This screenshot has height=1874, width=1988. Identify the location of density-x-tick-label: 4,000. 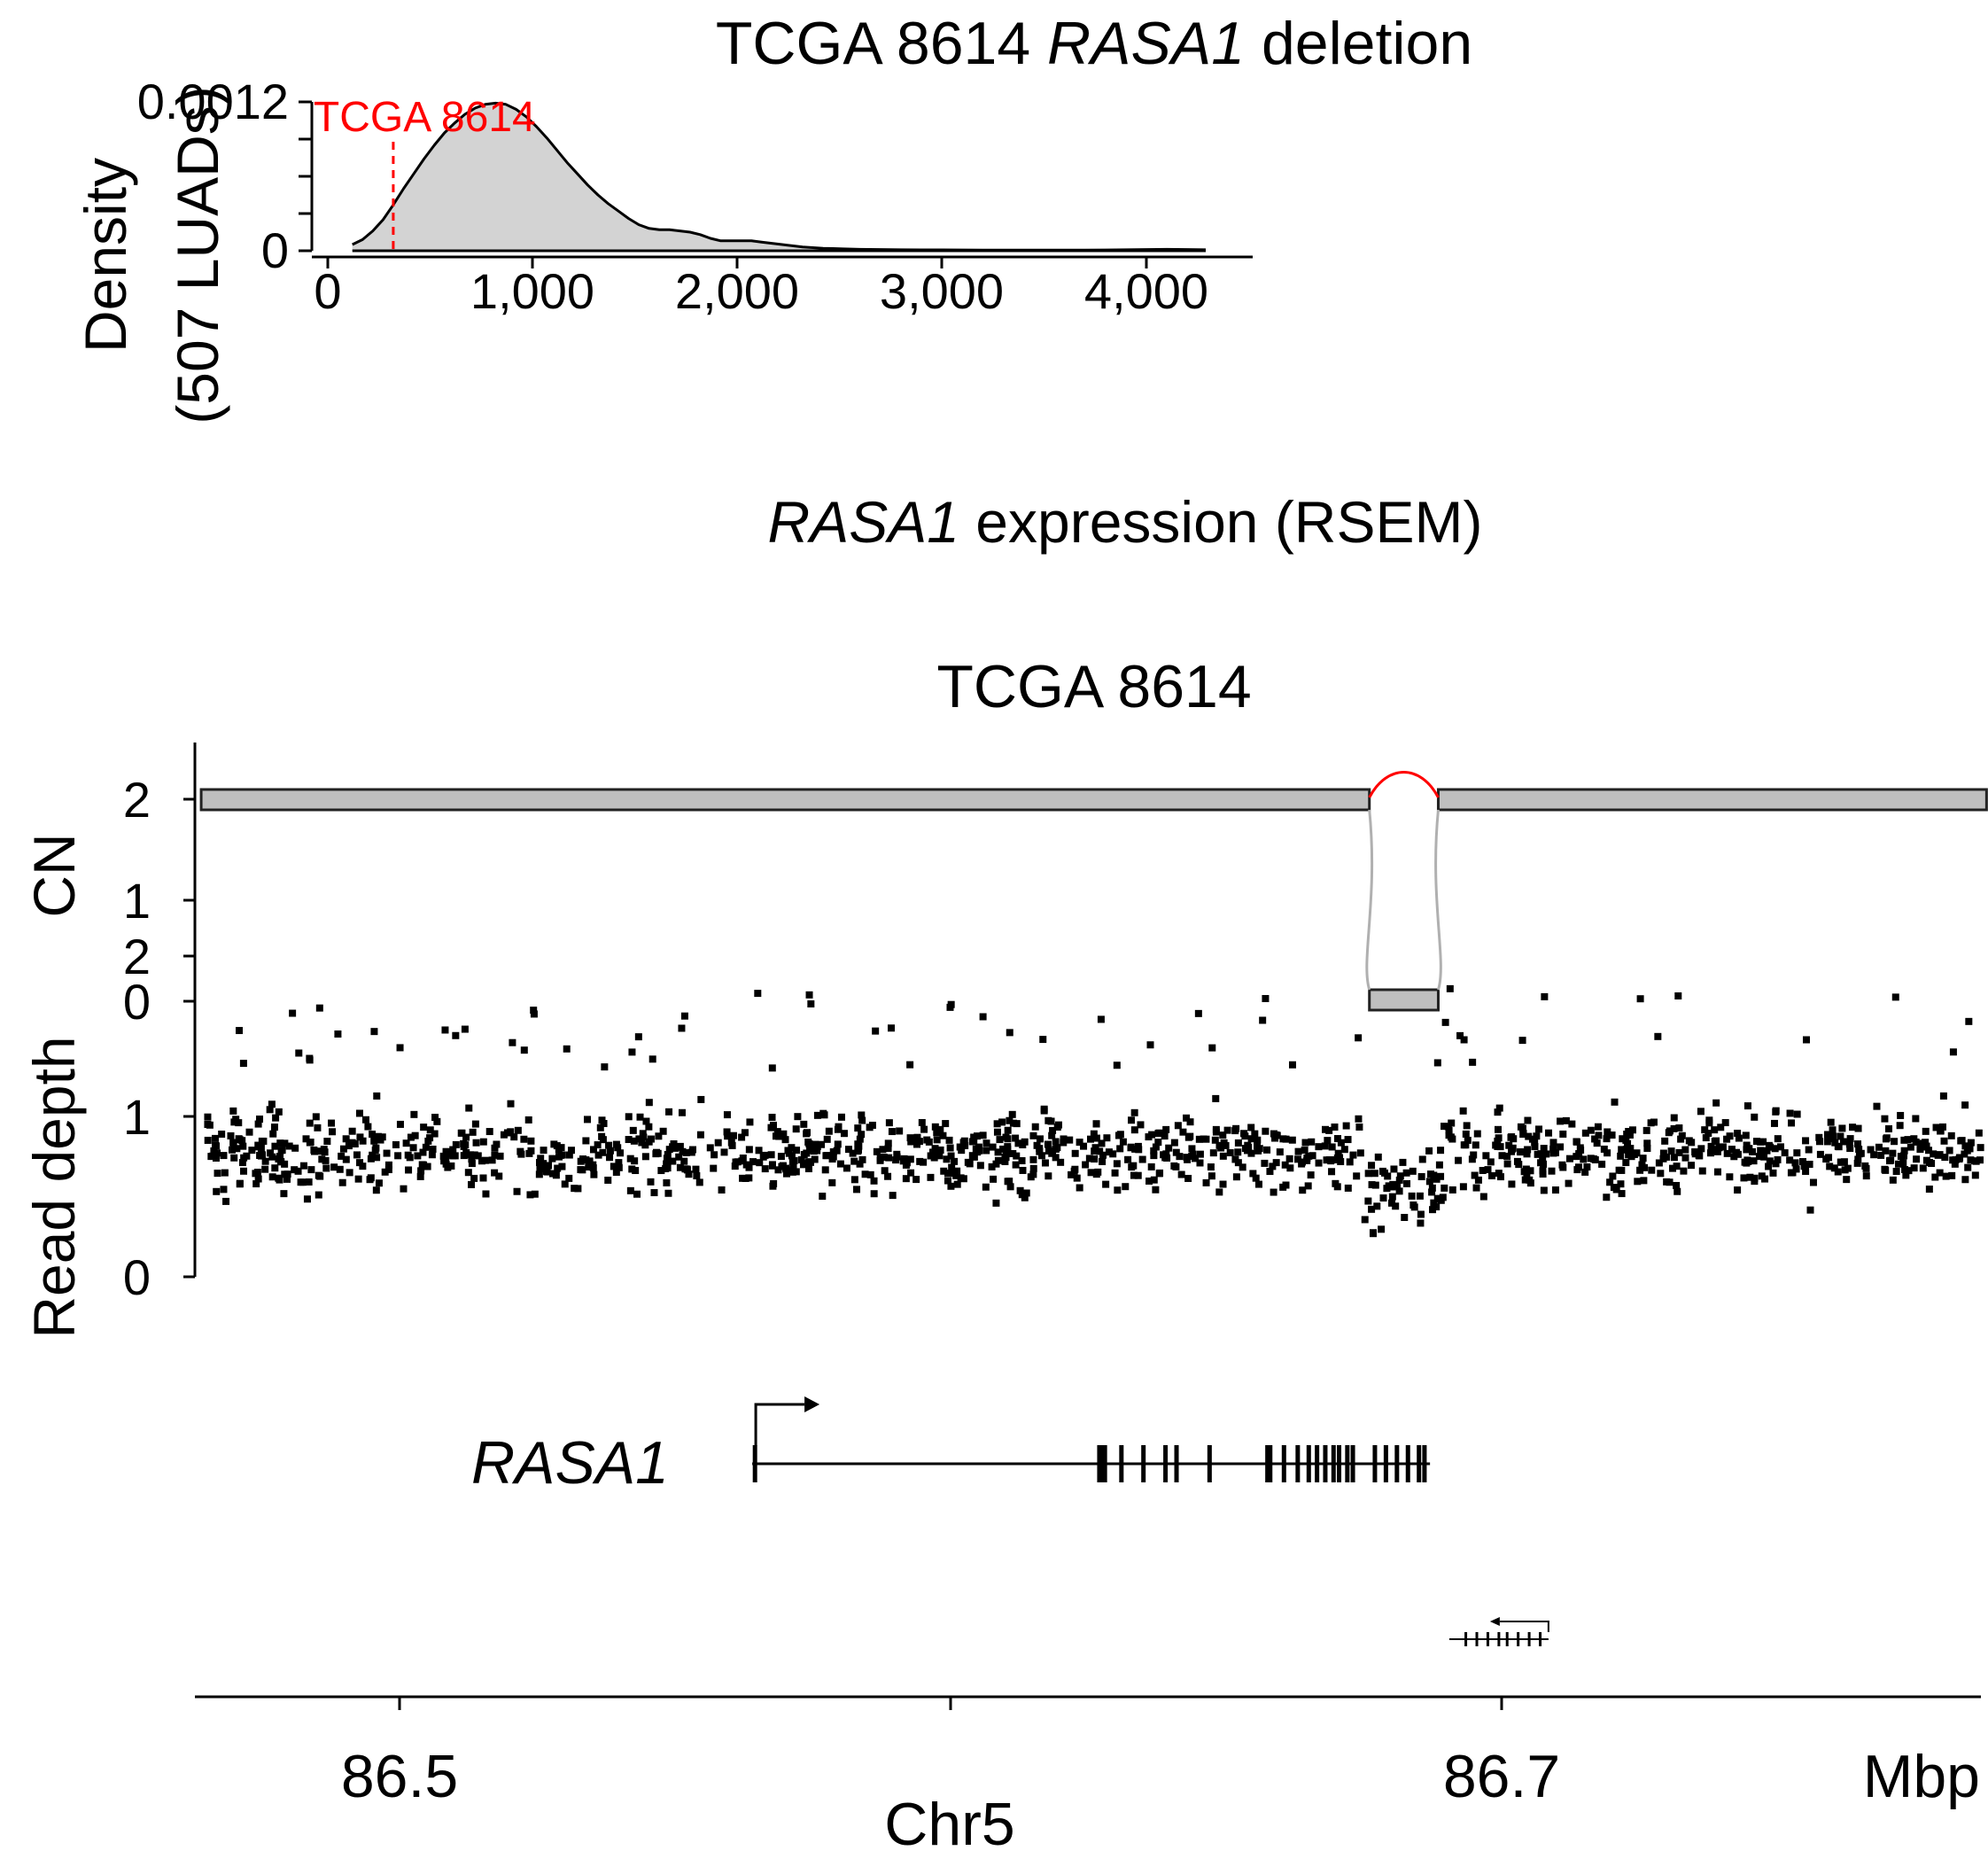
(1146, 291).